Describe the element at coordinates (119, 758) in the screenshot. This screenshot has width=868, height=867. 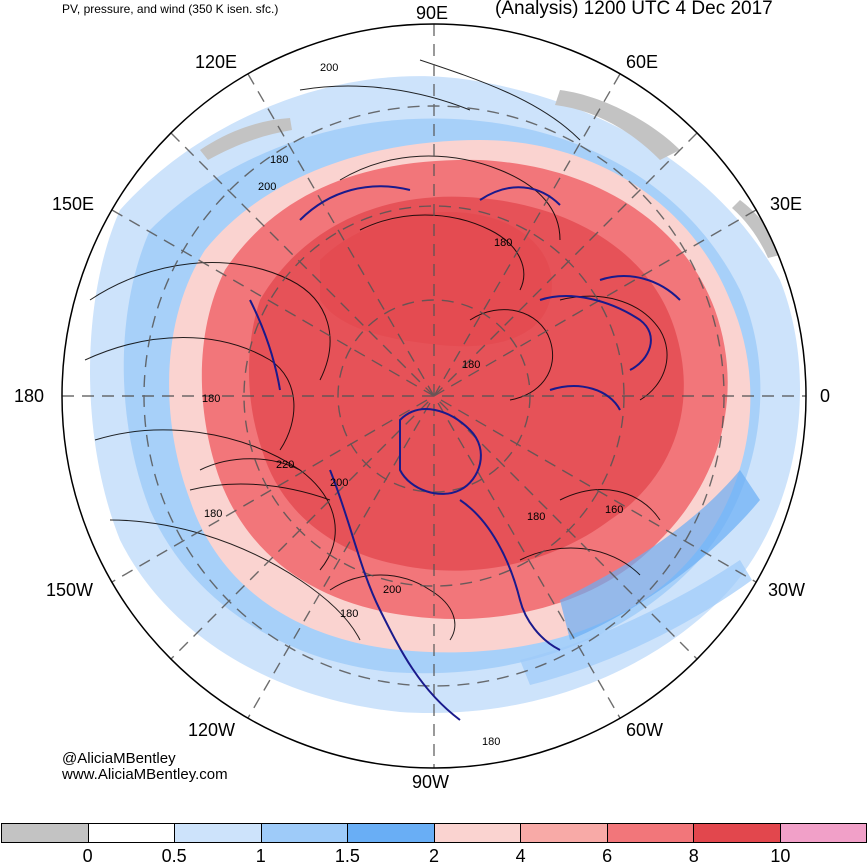
I see `credit-handle: @AliciaMBentley` at that location.